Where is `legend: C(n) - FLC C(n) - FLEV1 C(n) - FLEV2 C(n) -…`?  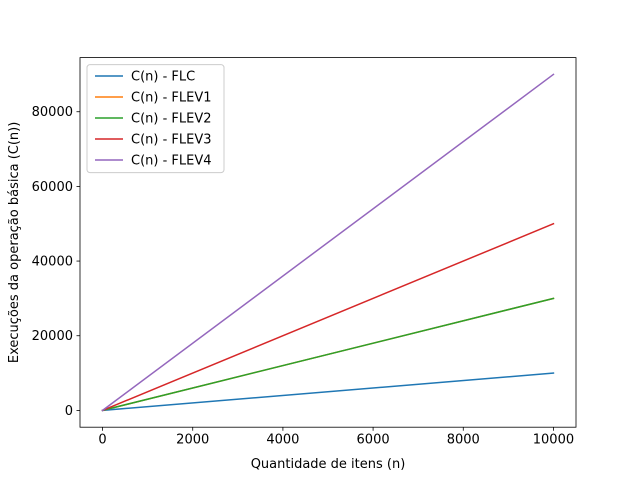 legend: C(n) - FLC C(n) - FLEV1 C(n) - FLEV2 C(n) -… is located at coordinates (155, 119).